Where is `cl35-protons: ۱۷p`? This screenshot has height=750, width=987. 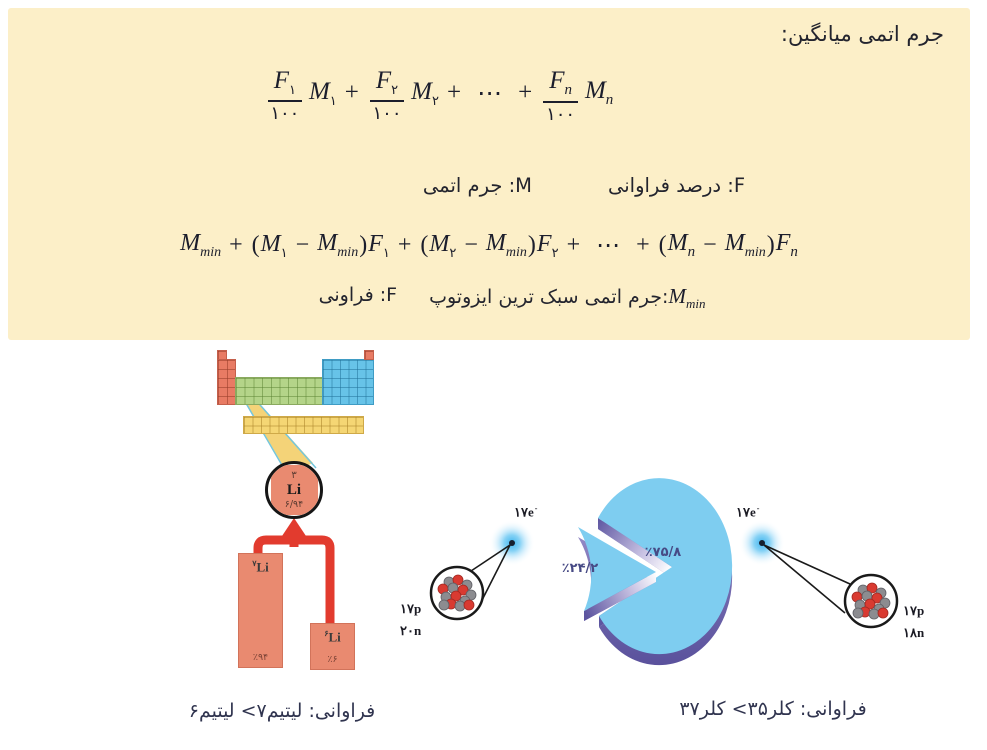 cl35-protons: ۱۷p is located at coordinates (914, 610).